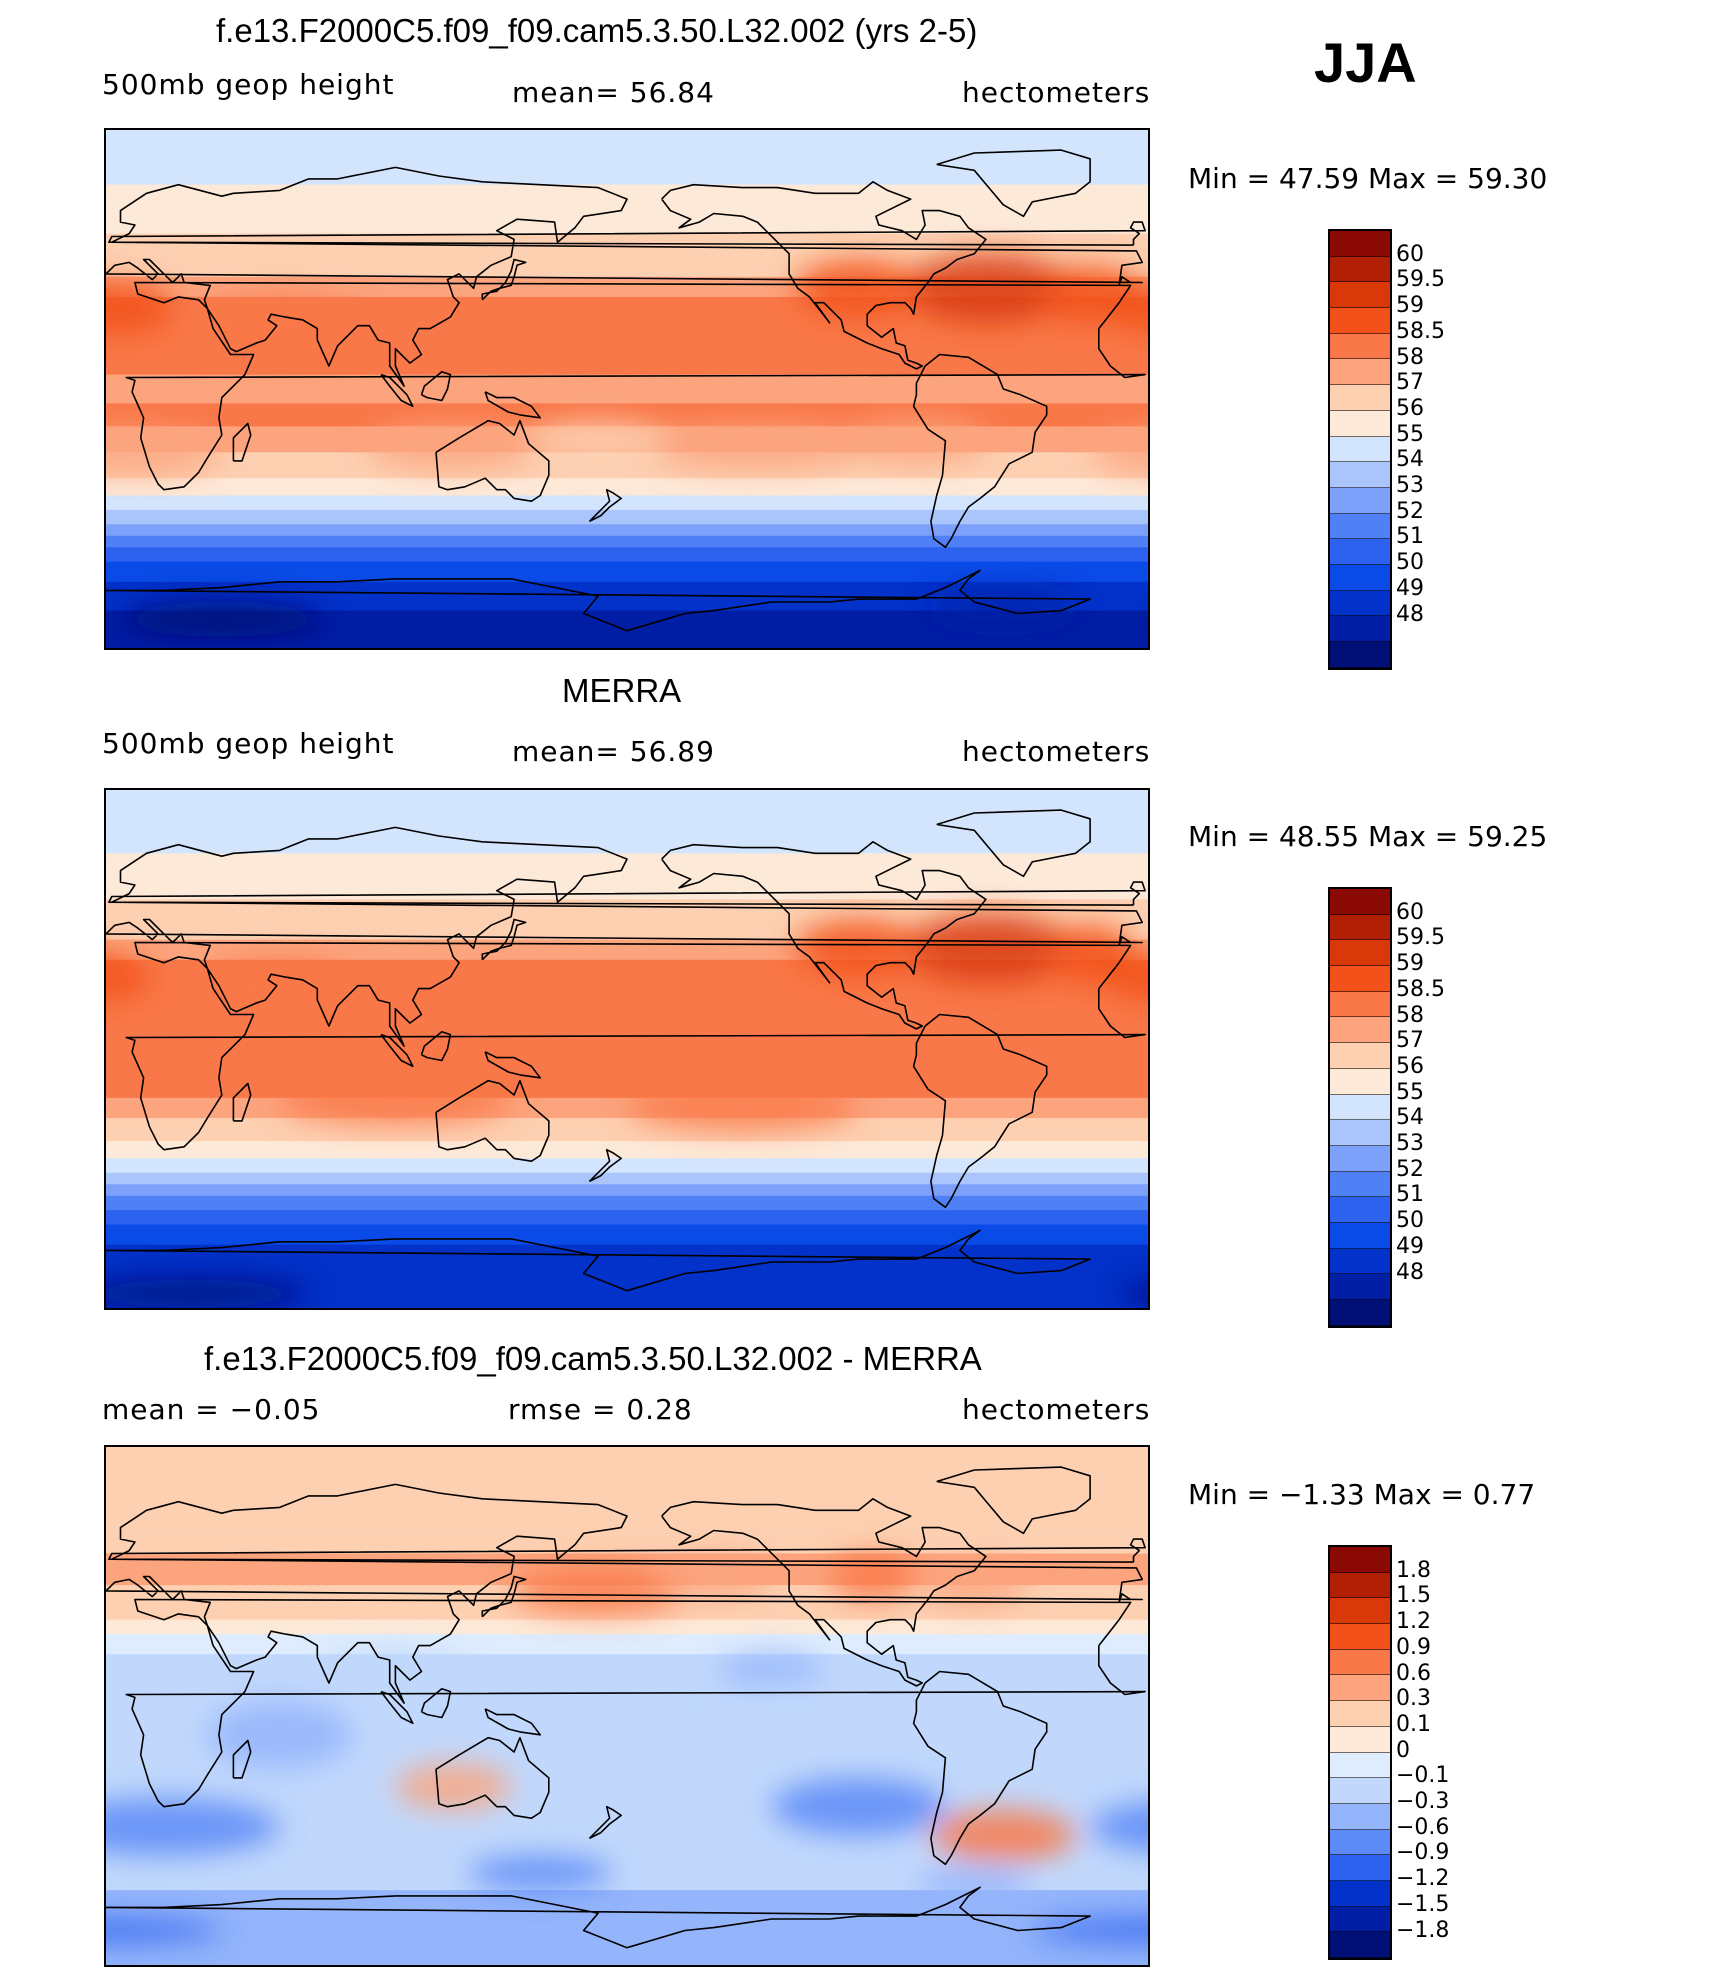 The width and height of the screenshot is (1710, 1974). I want to click on colorbar-label: 1.5, so click(1413, 1596).